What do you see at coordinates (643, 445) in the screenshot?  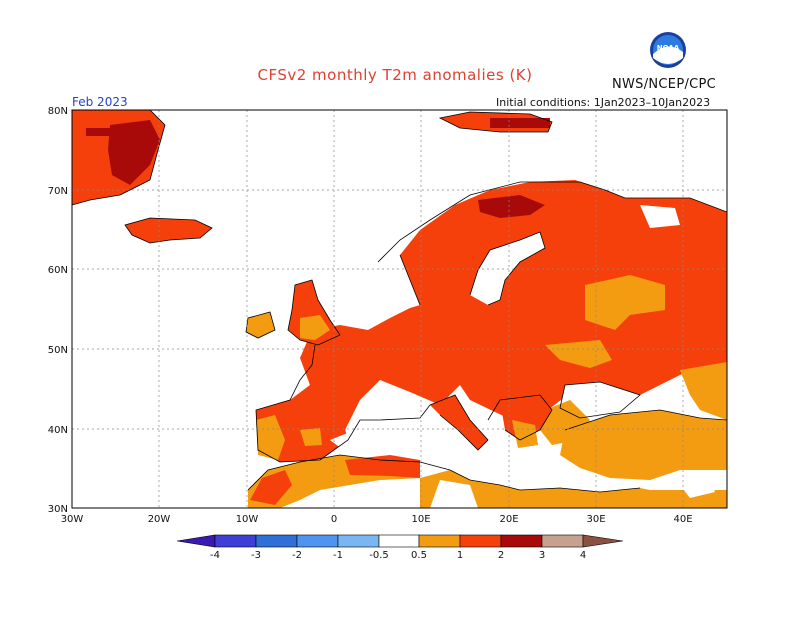 I see `anomaly-turkey` at bounding box center [643, 445].